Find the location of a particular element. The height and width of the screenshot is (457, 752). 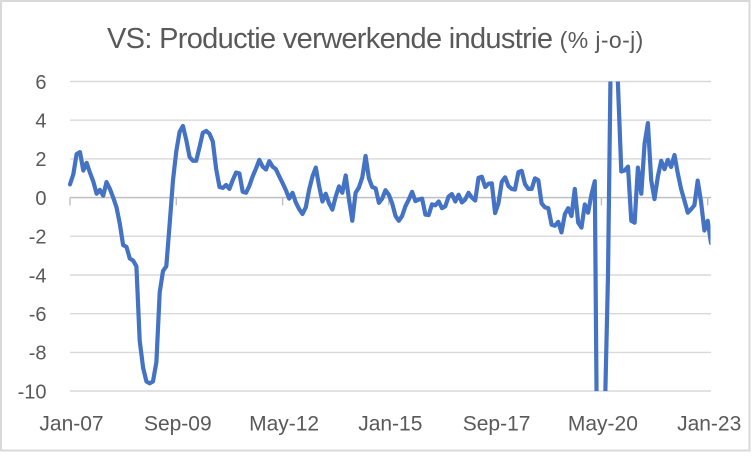

svg-text: -10 is located at coordinates (32, 392).